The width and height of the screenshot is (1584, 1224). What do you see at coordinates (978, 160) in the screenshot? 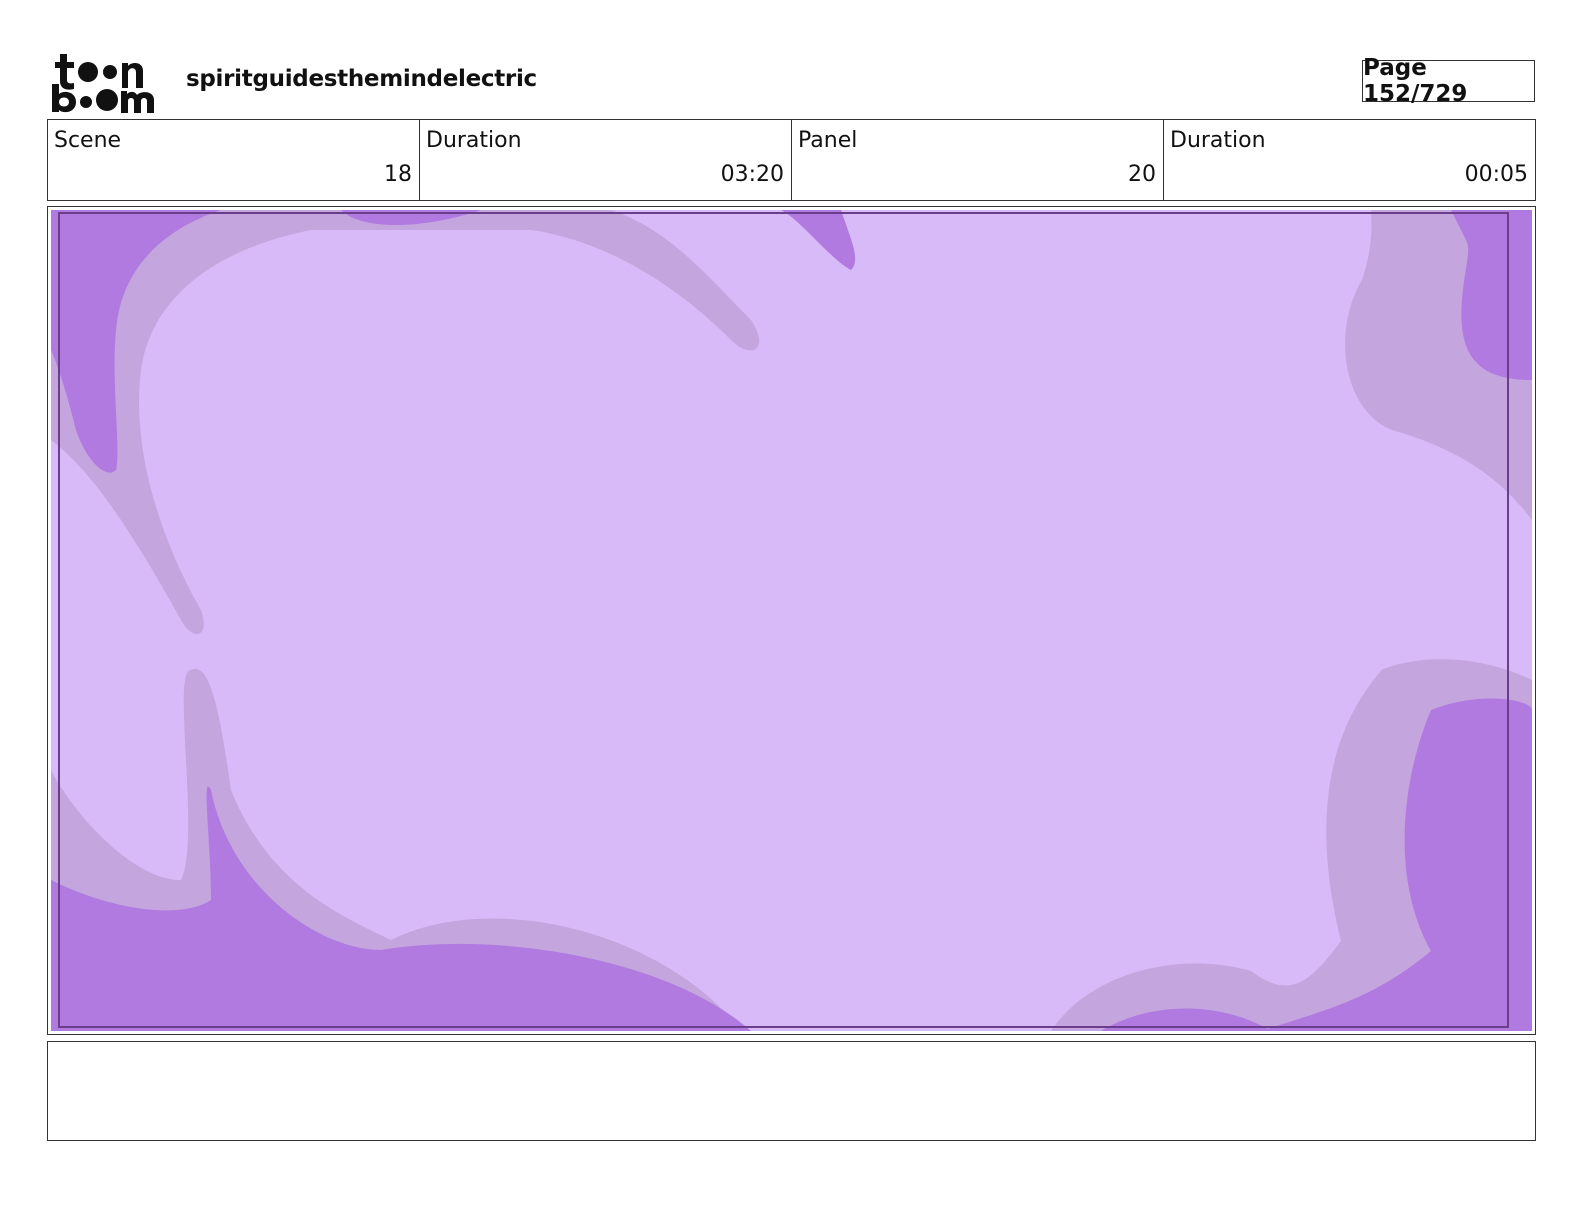
I see `info-cell: Panel 20` at bounding box center [978, 160].